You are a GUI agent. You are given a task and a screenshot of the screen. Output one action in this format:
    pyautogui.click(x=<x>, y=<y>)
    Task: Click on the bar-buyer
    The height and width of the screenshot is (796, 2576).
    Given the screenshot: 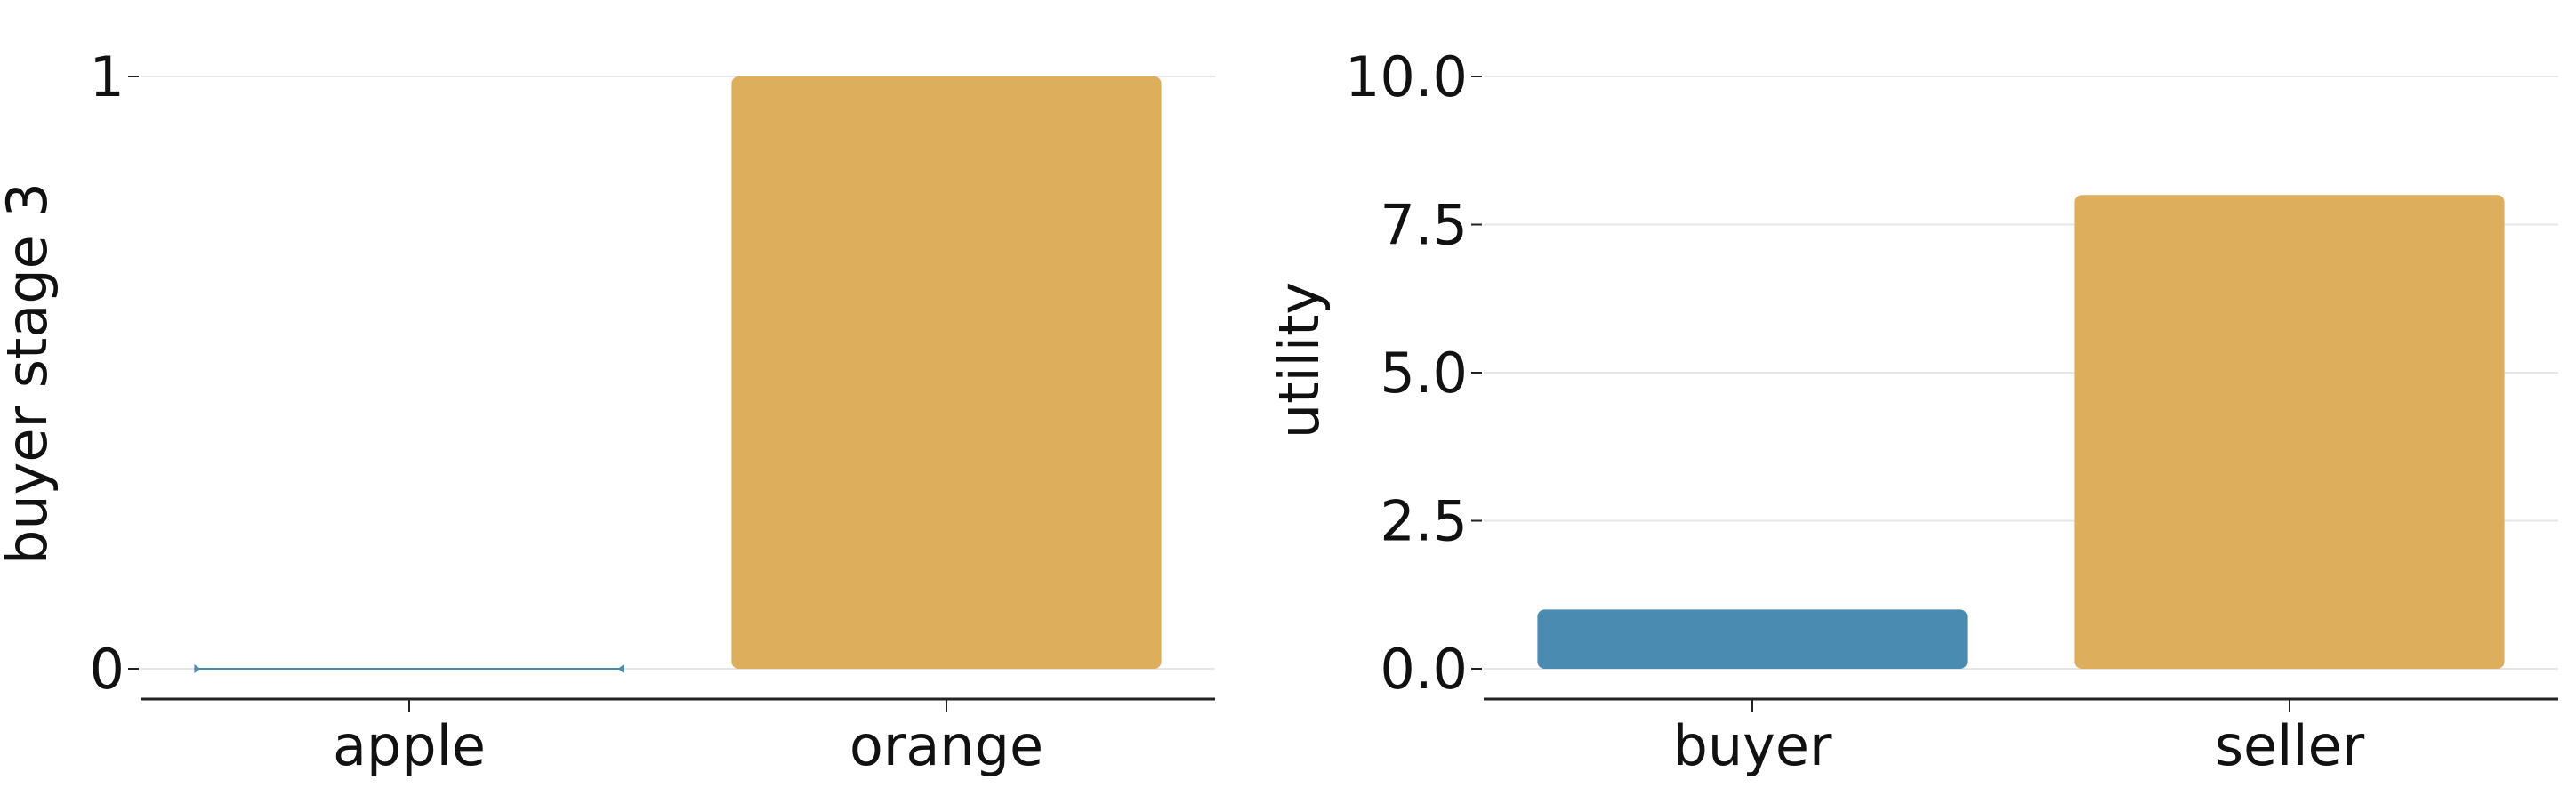 What is the action you would take?
    pyautogui.click(x=1752, y=639)
    